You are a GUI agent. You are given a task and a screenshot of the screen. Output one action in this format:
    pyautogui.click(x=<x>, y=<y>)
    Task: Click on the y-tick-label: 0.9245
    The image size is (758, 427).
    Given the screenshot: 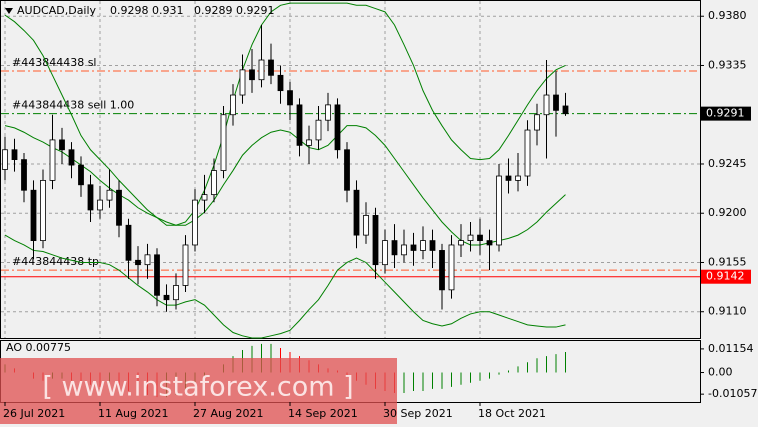 What is the action you would take?
    pyautogui.click(x=727, y=163)
    